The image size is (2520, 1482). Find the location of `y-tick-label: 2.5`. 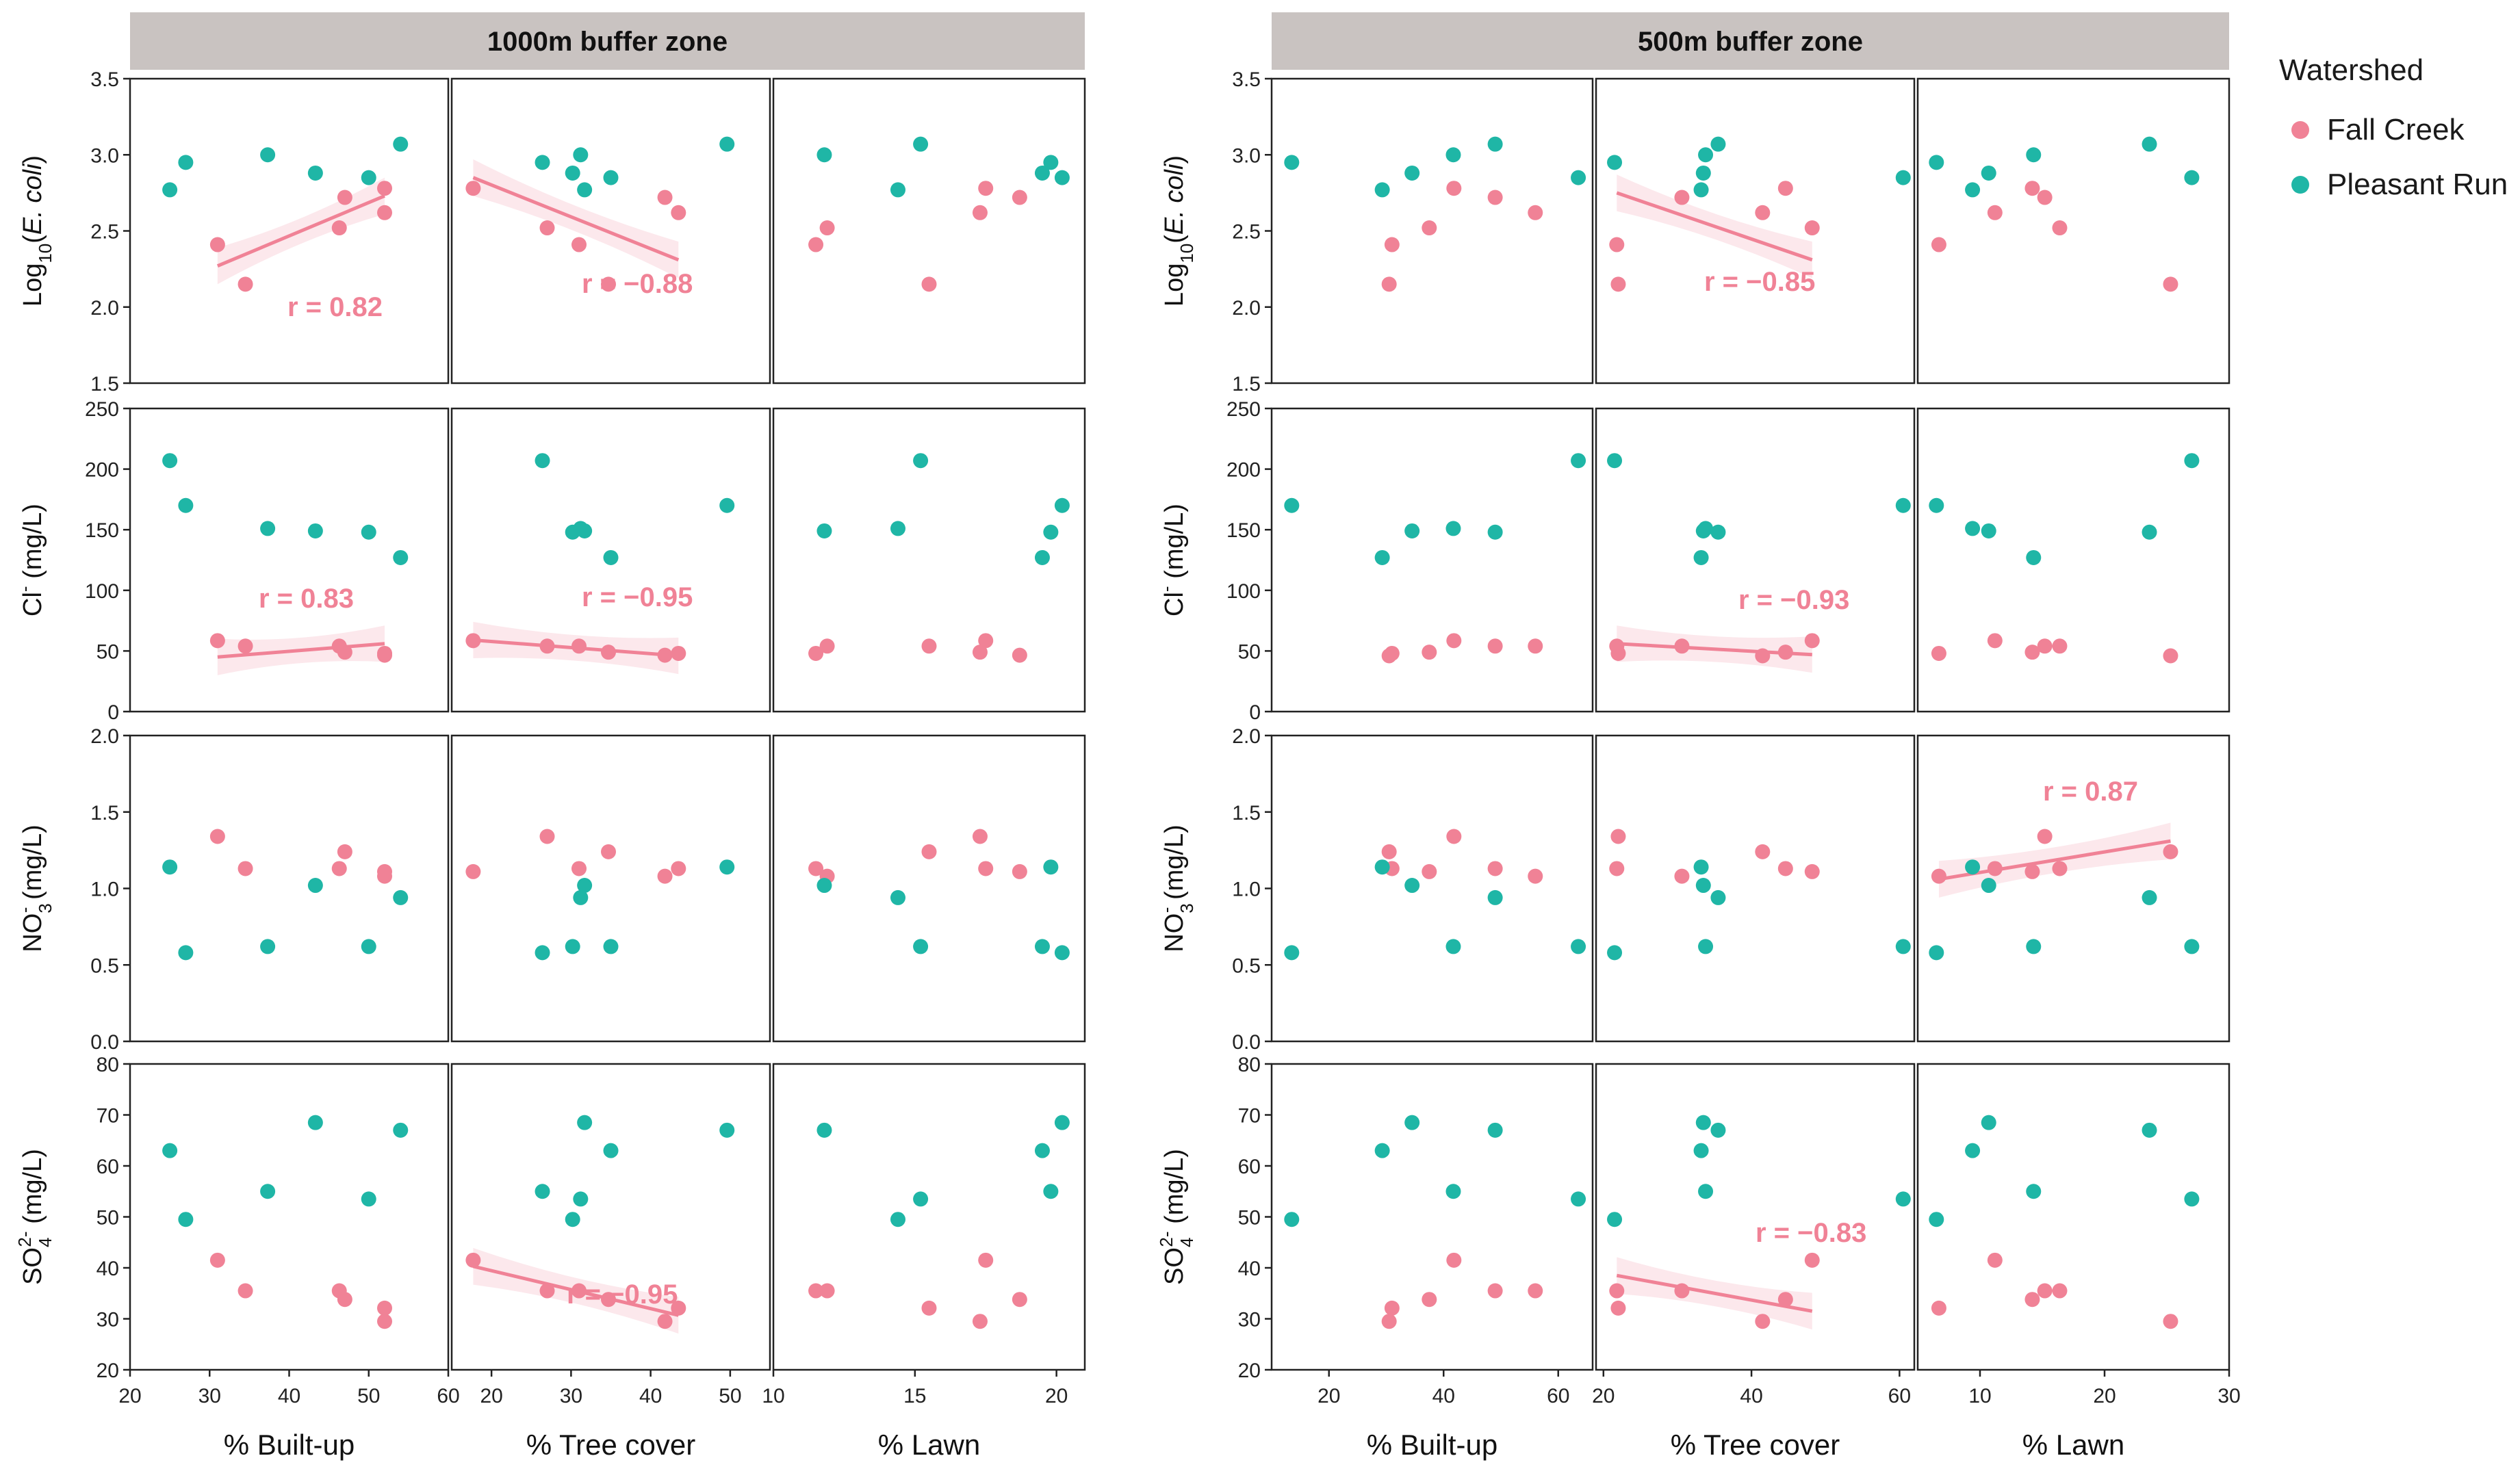

y-tick-label: 2.5 is located at coordinates (104, 232).